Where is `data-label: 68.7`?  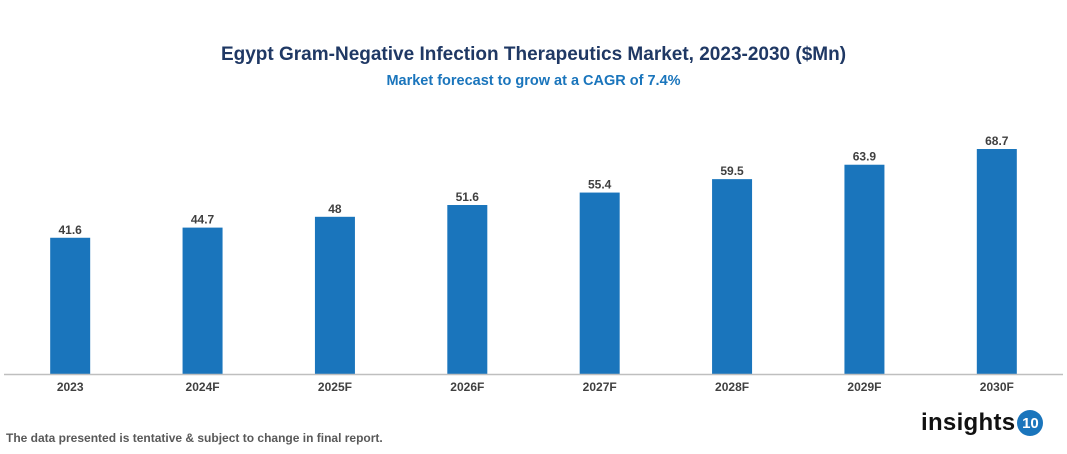
data-label: 68.7 is located at coordinates (997, 141).